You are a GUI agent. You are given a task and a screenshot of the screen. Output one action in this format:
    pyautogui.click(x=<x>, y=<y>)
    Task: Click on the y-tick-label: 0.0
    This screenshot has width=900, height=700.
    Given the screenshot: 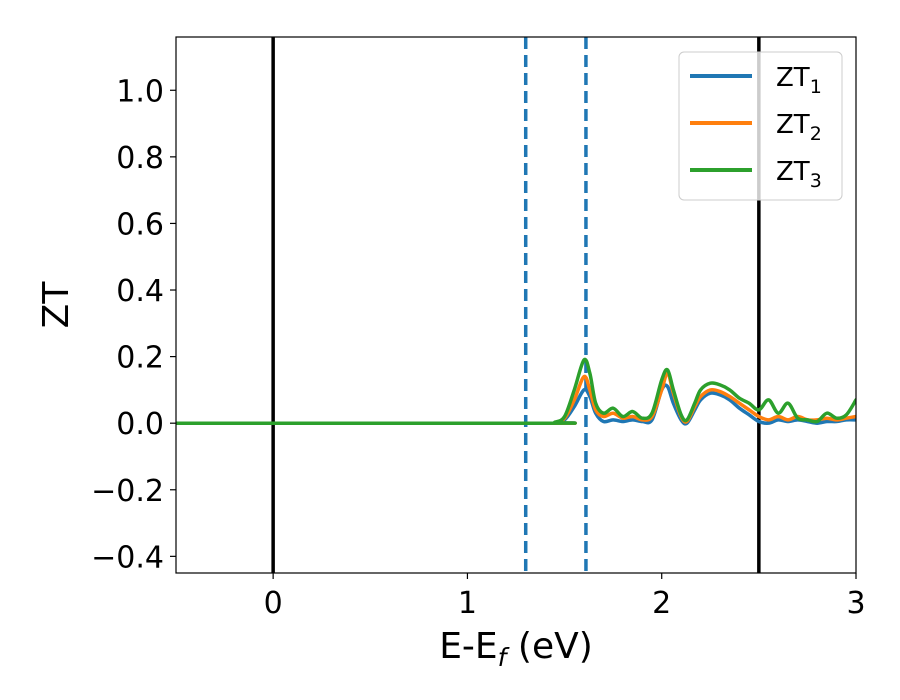 What is the action you would take?
    pyautogui.click(x=140, y=424)
    